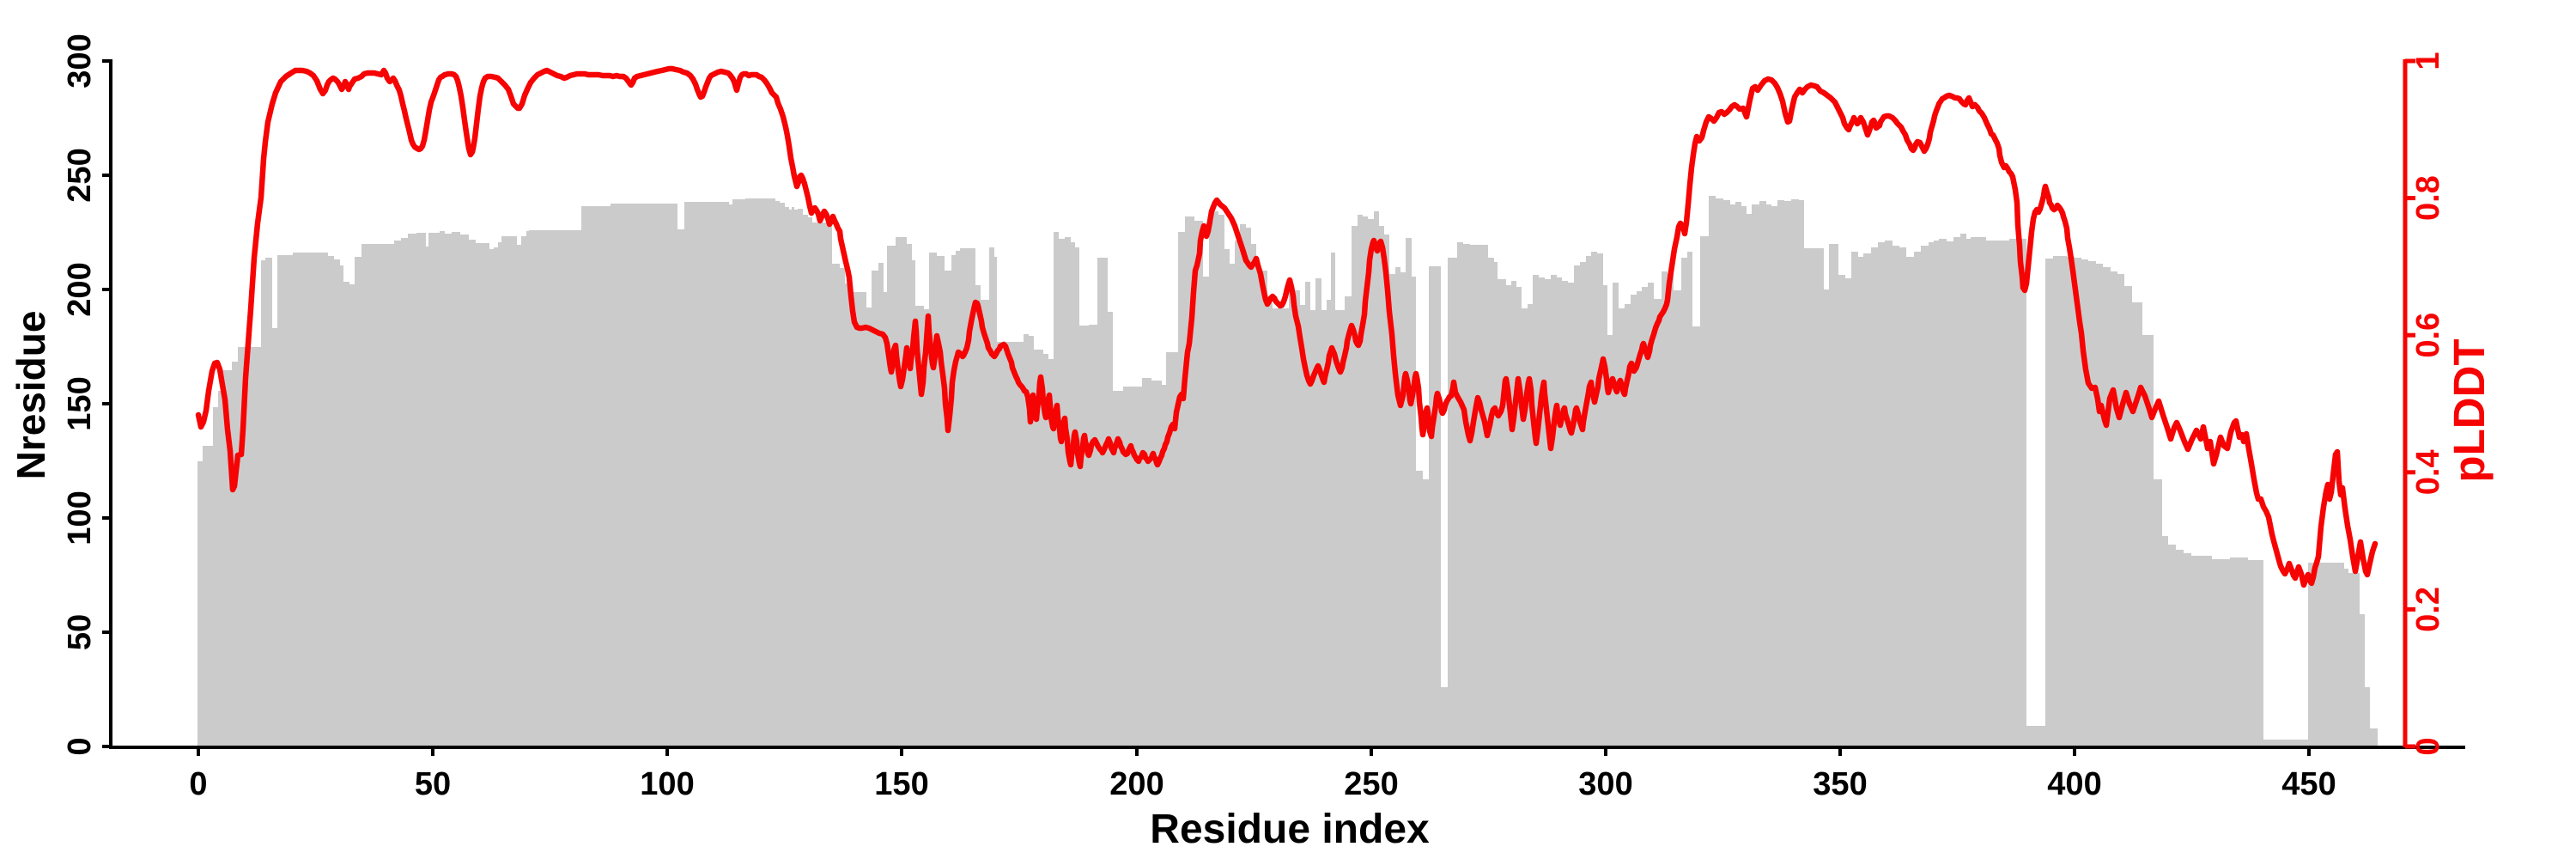  Describe the element at coordinates (1840, 784) in the screenshot. I see `svg-text: 350` at that location.